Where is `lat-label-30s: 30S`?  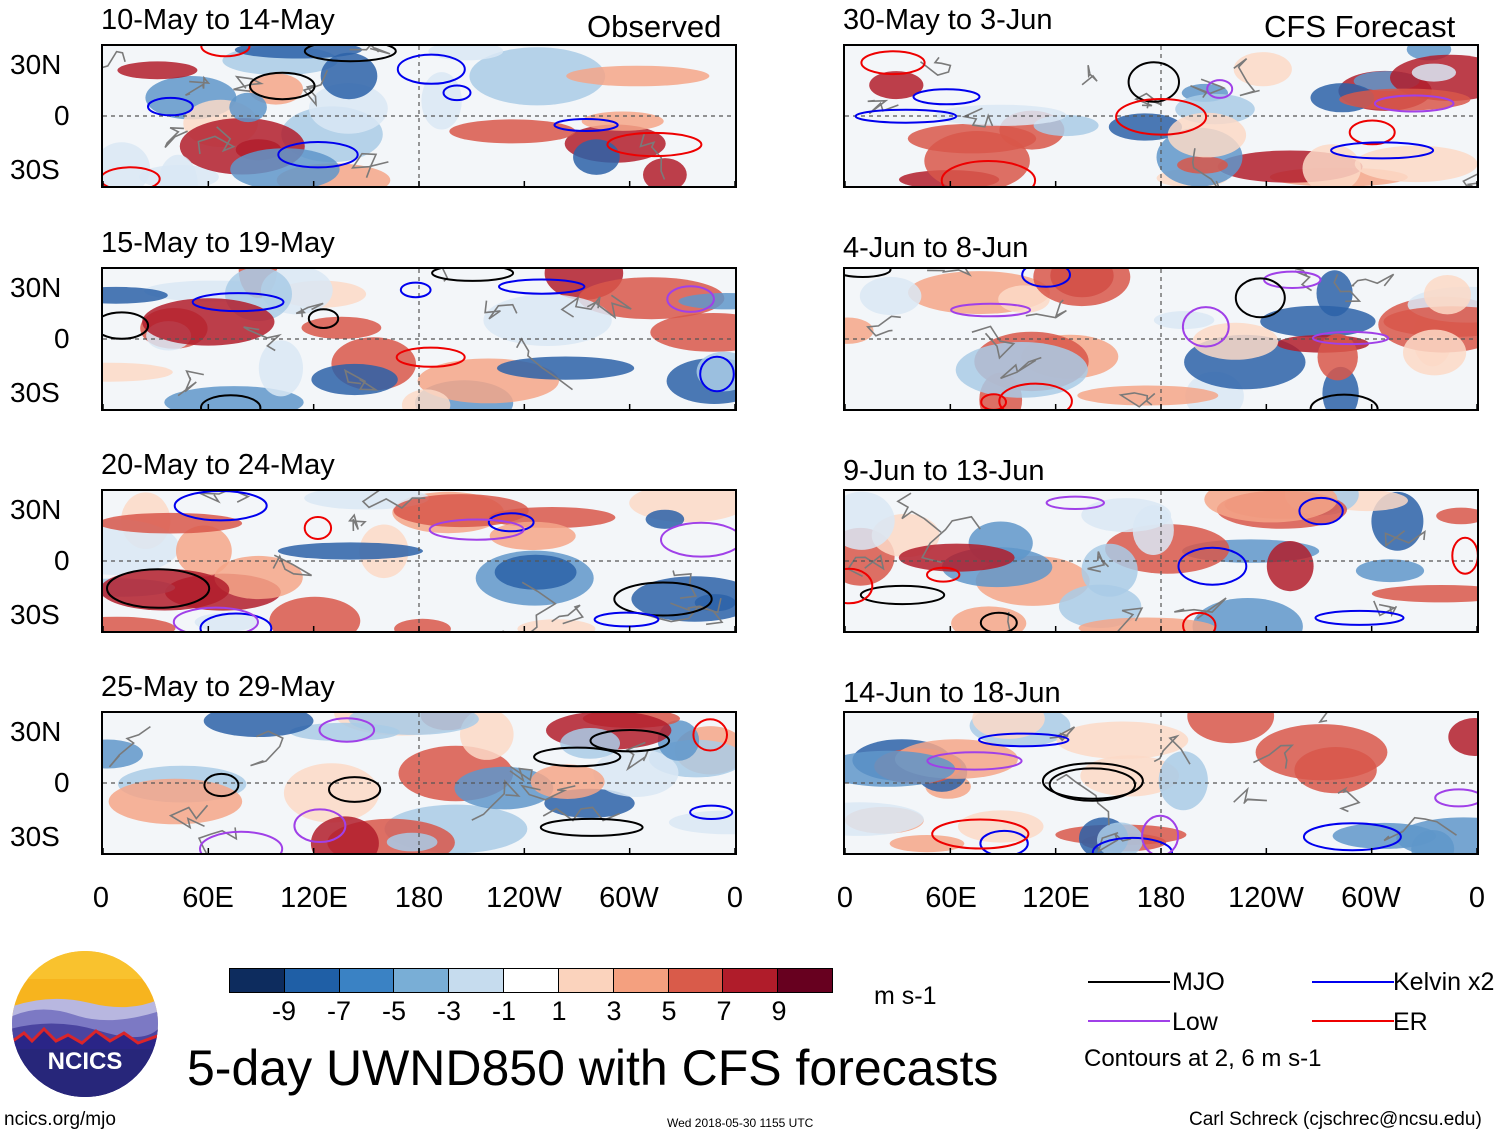 lat-label-30s: 30S is located at coordinates (35, 836).